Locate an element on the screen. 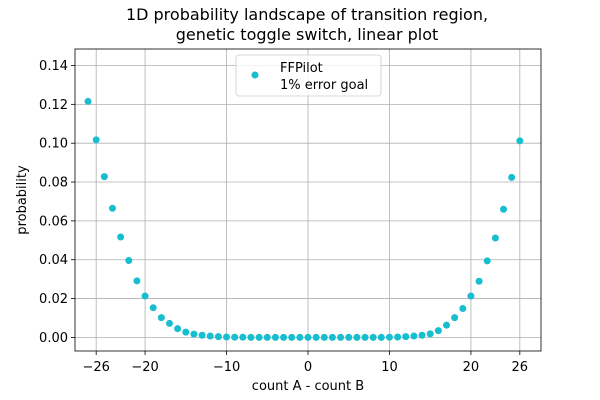  legend-box is located at coordinates (308, 75).